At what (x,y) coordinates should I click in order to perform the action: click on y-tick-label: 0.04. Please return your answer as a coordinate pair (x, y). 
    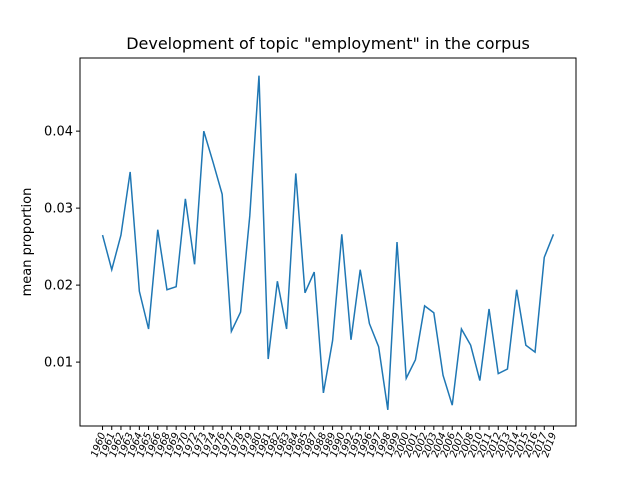
    Looking at the image, I should click on (58, 132).